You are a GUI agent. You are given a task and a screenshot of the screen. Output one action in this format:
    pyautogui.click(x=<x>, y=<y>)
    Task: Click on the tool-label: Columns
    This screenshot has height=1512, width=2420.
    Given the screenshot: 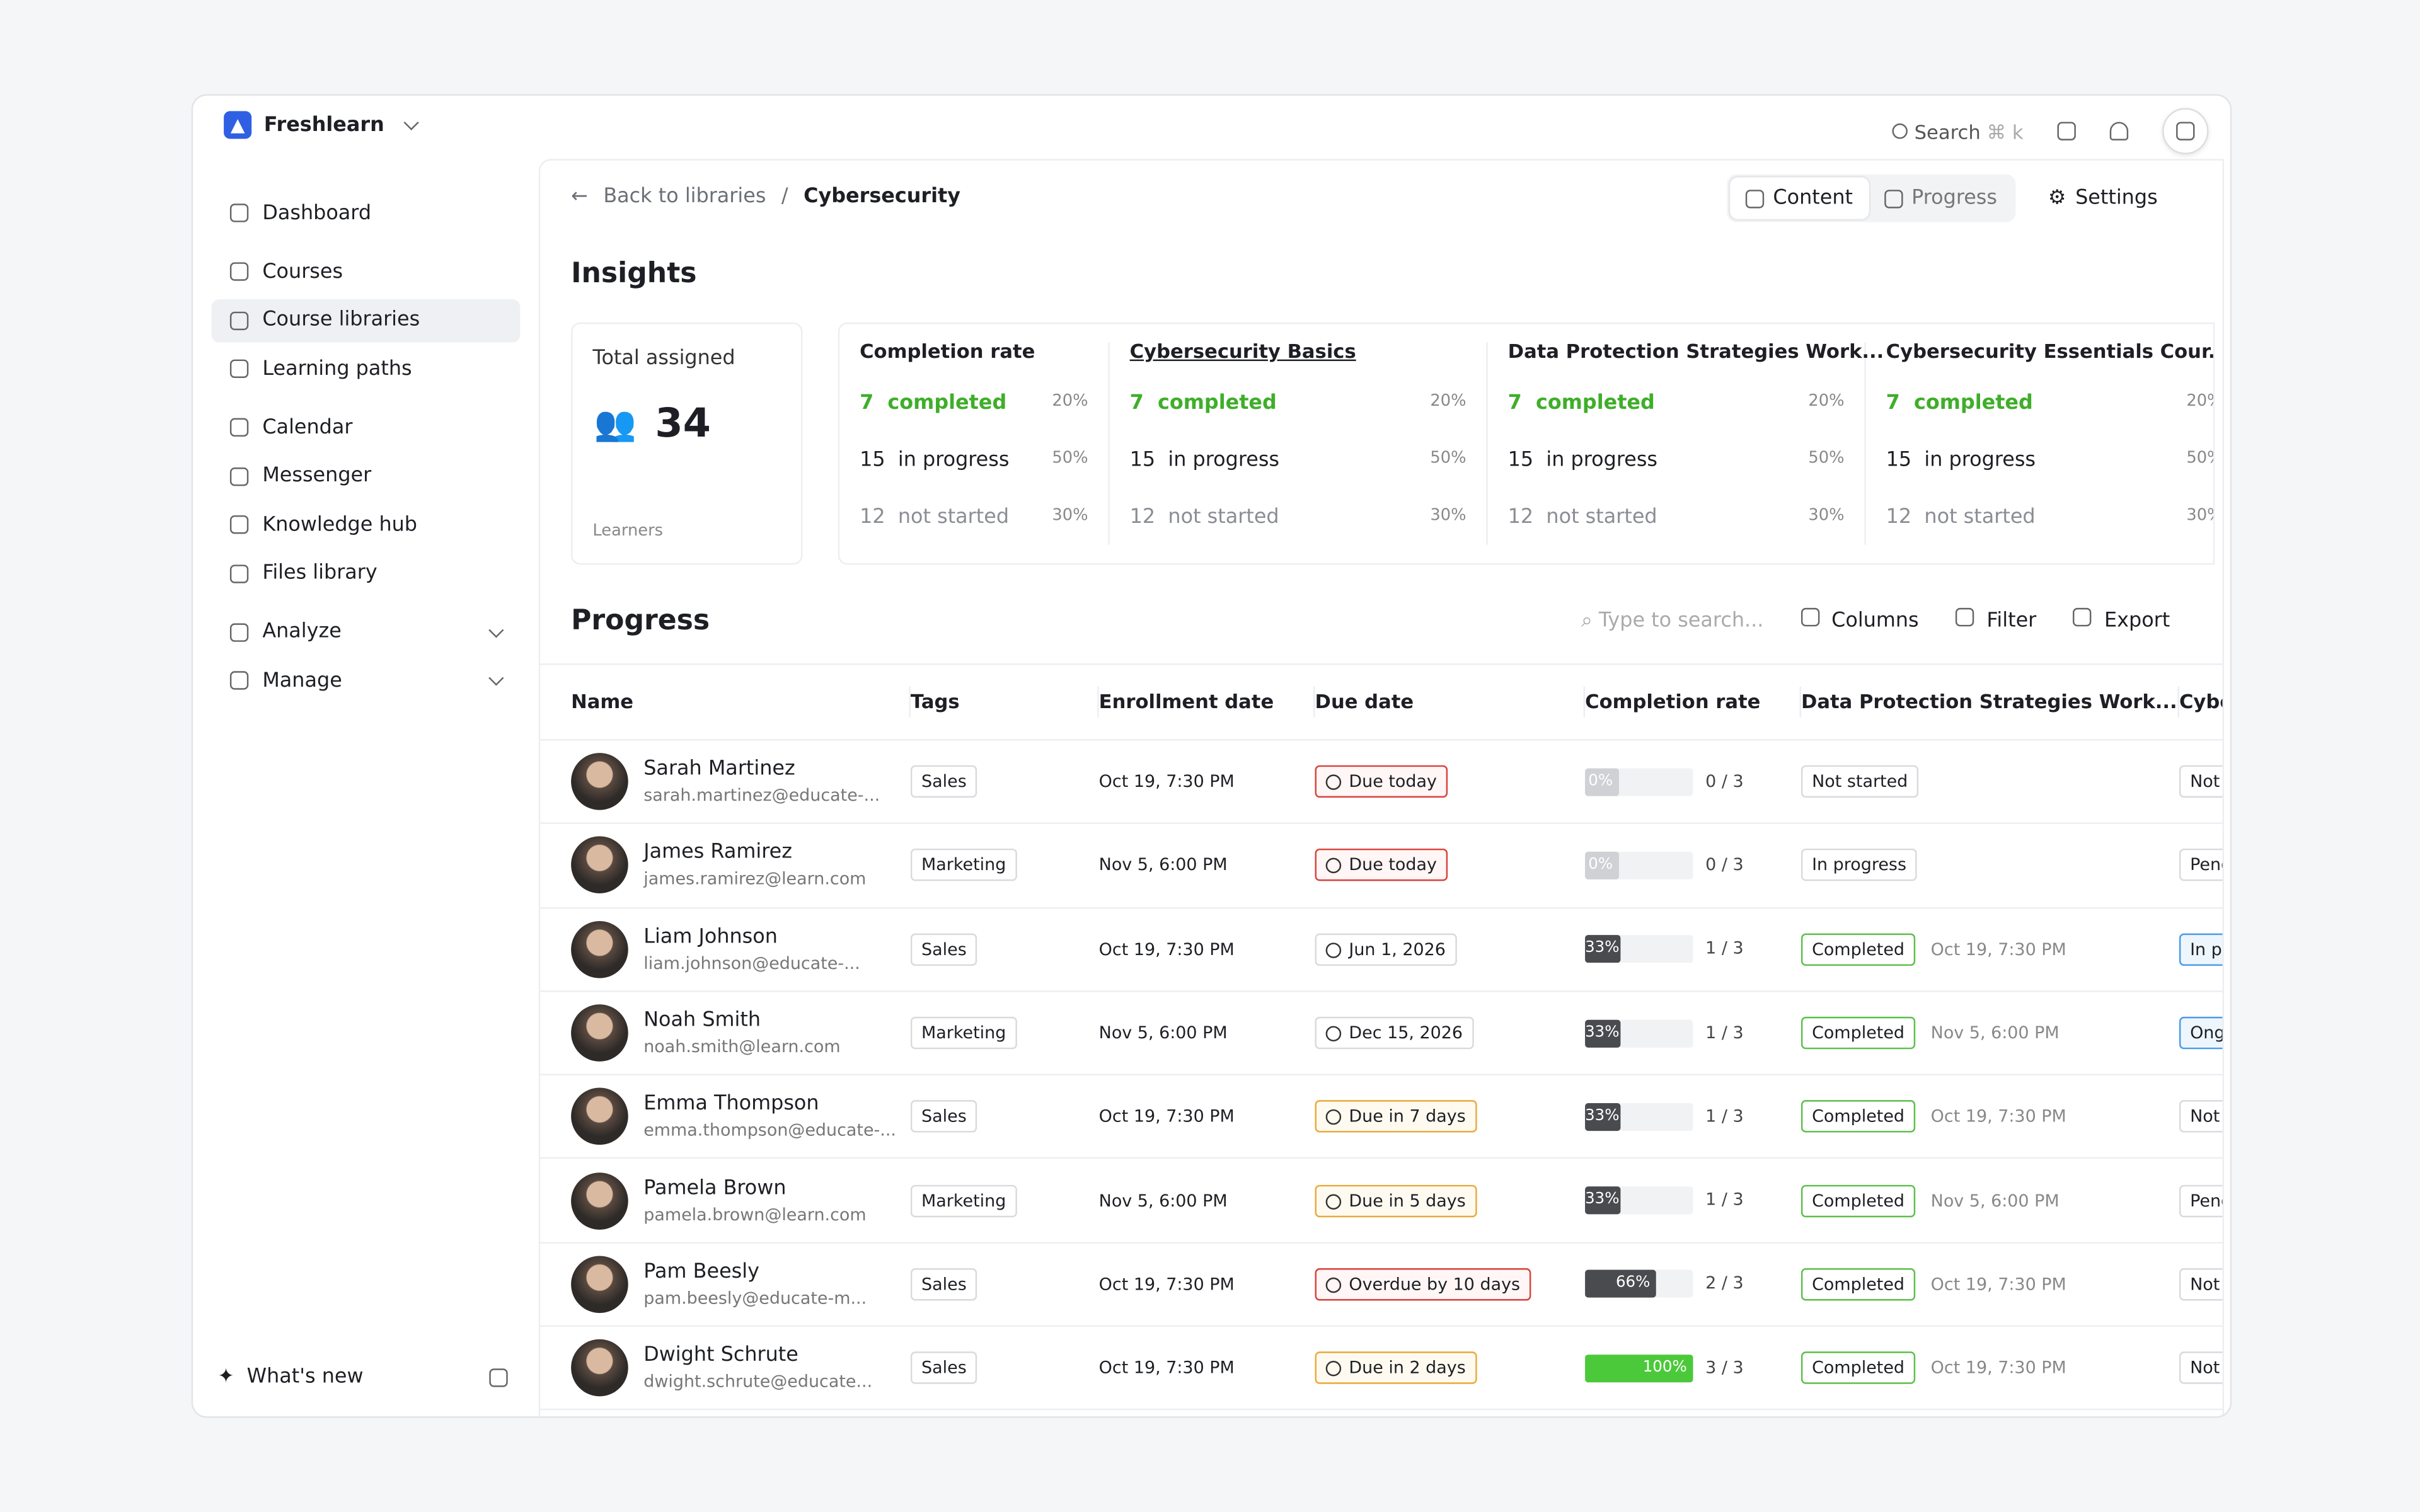 What is the action you would take?
    pyautogui.click(x=1875, y=621)
    